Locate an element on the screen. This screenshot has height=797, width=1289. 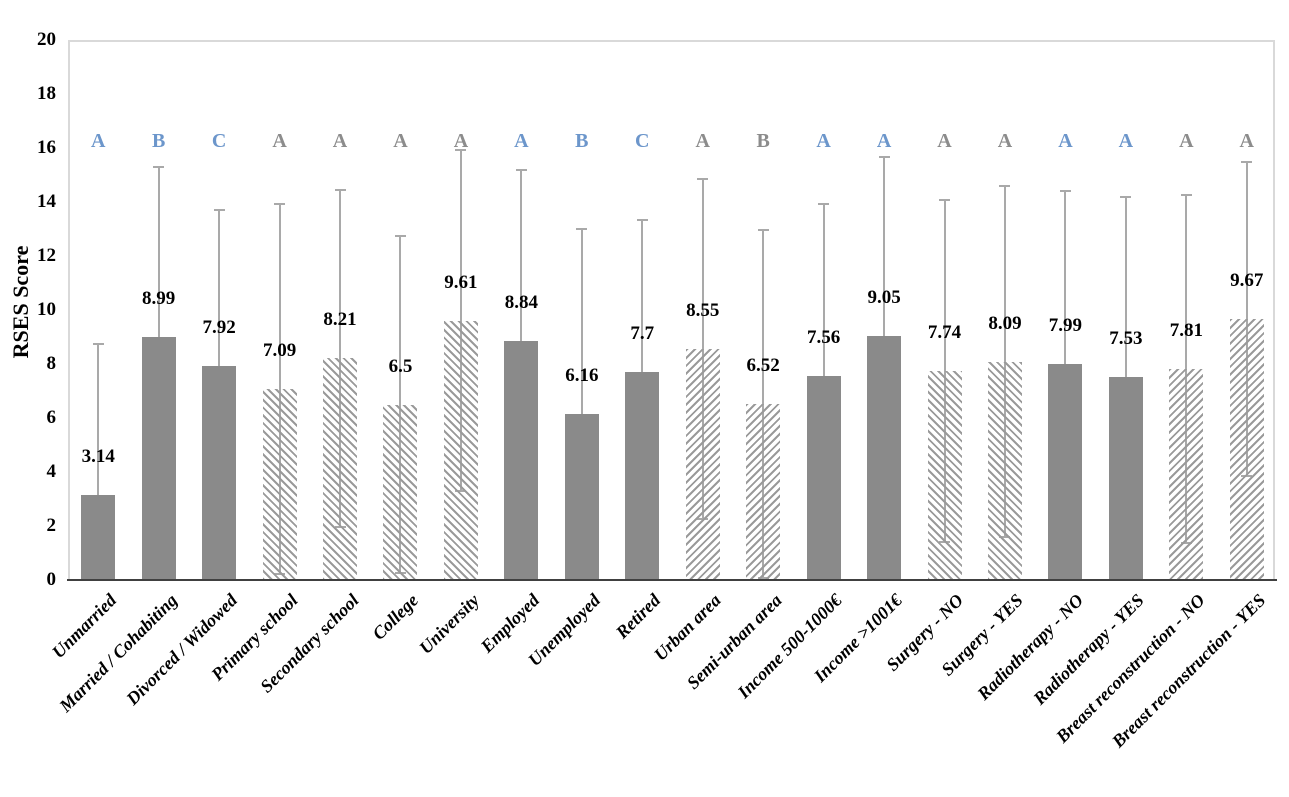
value-label: 8.21 is located at coordinates (340, 320).